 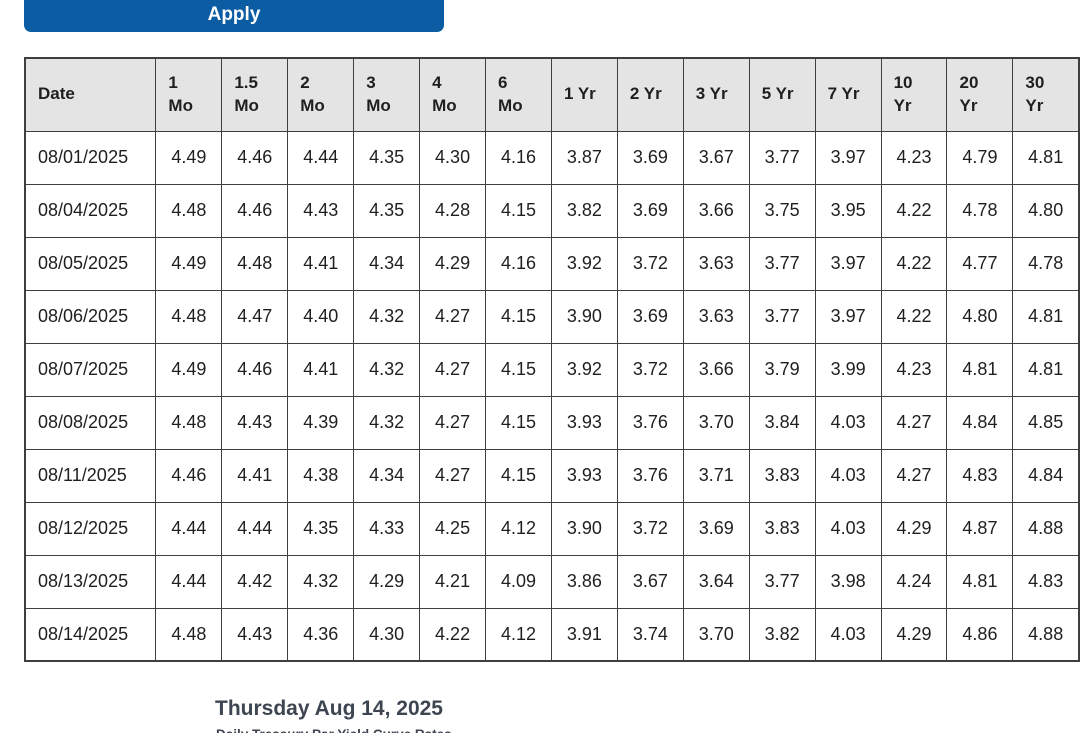 What do you see at coordinates (321, 634) in the screenshot?
I see `rate-cell: 4.36` at bounding box center [321, 634].